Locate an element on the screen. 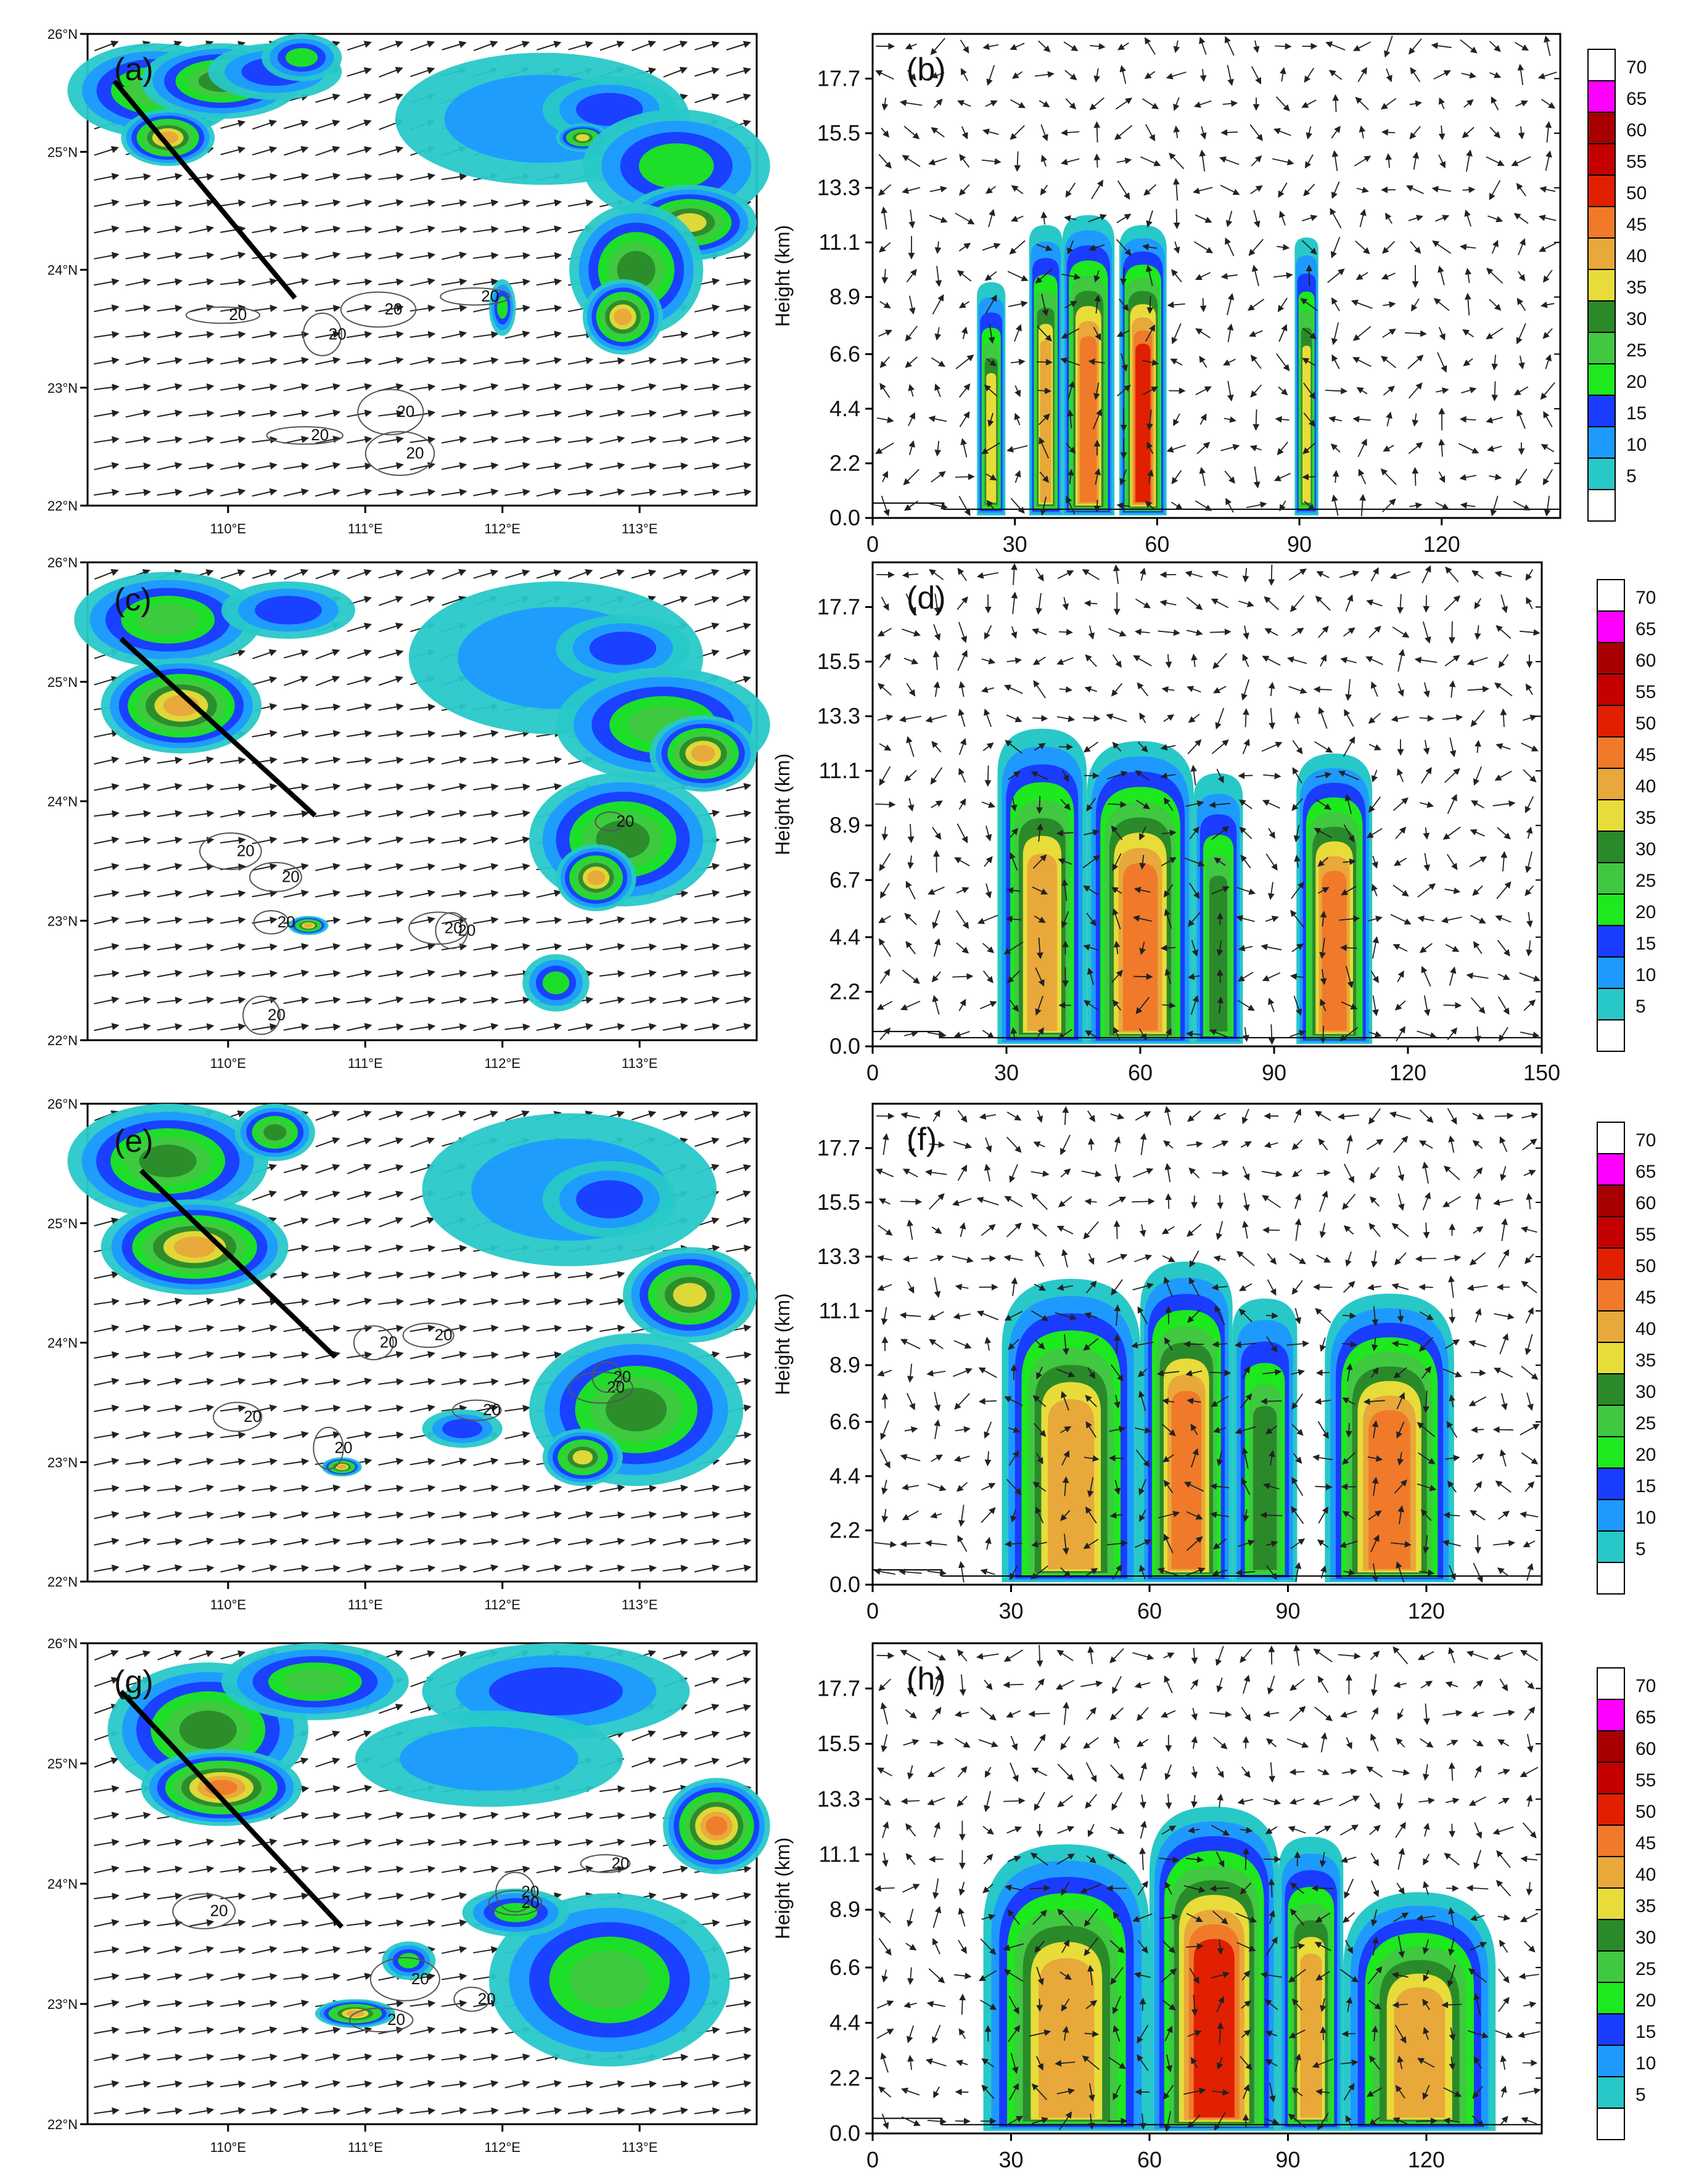 The width and height of the screenshot is (1699, 2184). x-tick-label: 30 is located at coordinates (1006, 1072).